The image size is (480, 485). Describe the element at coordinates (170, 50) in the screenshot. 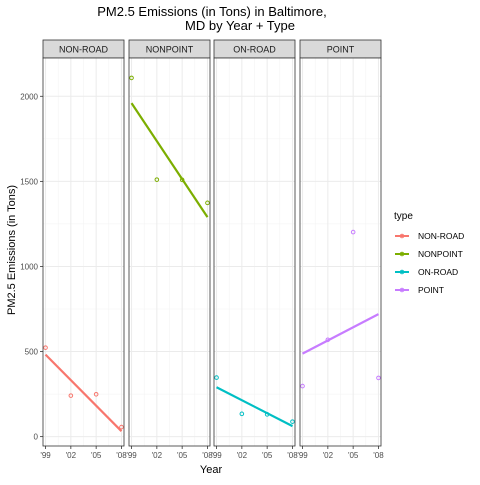

I see `facet-strip-label-nonpoint: NONPOINT` at that location.